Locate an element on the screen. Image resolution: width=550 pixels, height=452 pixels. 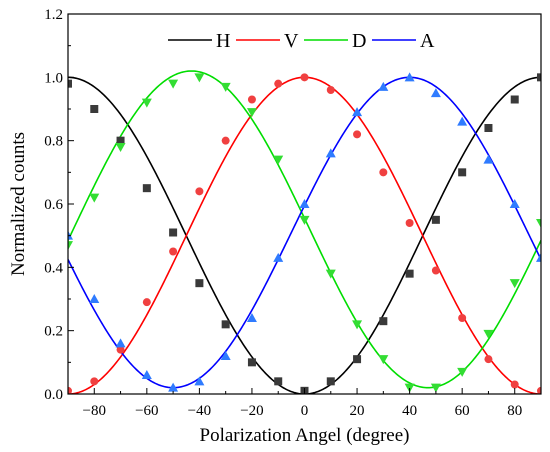
legend-label-h: H is located at coordinates (223, 41).